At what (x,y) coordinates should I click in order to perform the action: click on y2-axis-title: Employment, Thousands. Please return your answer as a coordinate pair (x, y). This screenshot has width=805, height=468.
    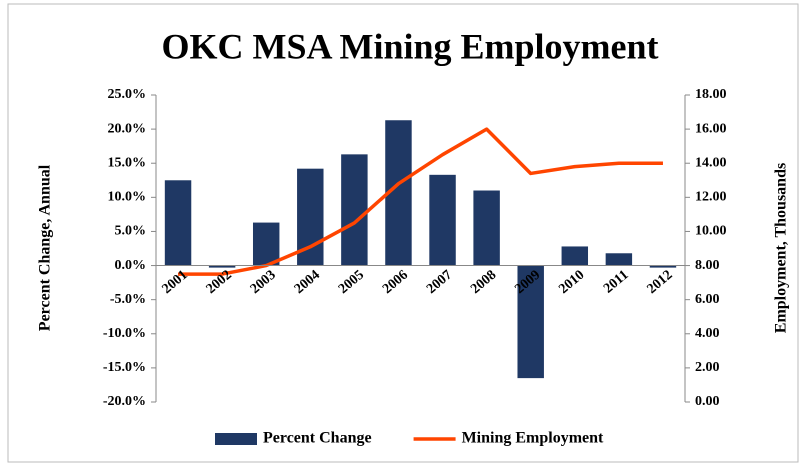
    Looking at the image, I should click on (781, 248).